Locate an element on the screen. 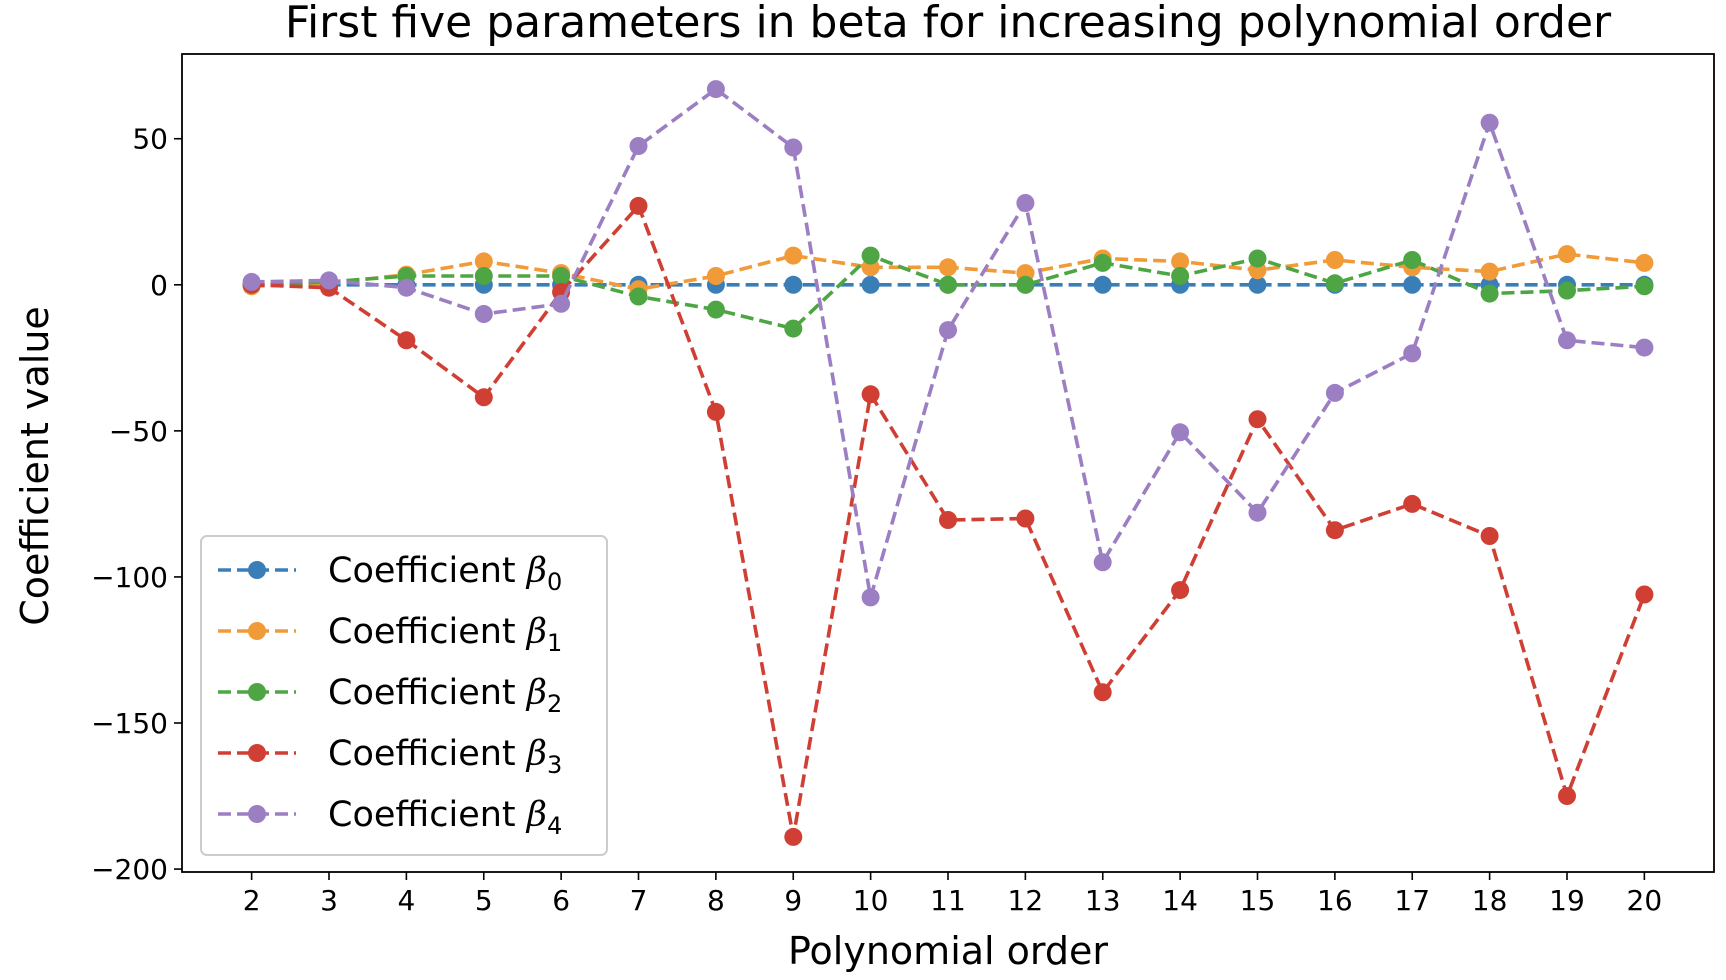 Image resolution: width=1726 pixels, height=980 pixels. legend-box is located at coordinates (404, 695).